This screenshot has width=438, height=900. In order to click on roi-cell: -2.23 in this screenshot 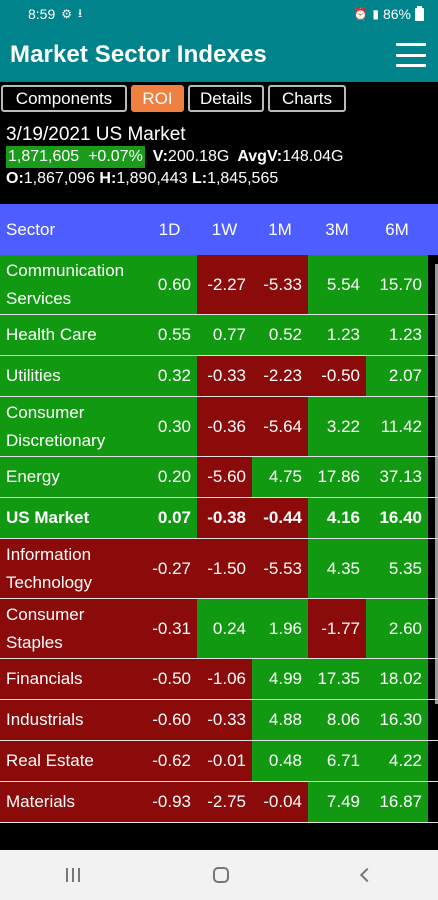, I will do `click(280, 376)`.